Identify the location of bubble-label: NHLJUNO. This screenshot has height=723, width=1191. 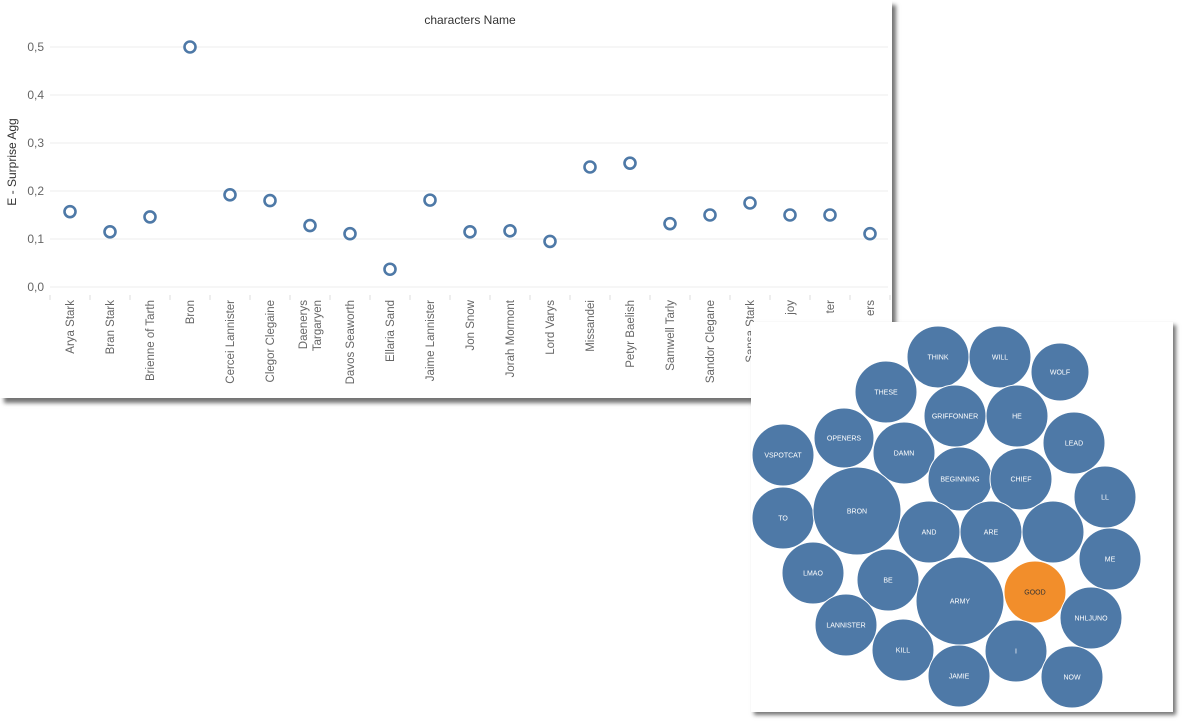
(1091, 619).